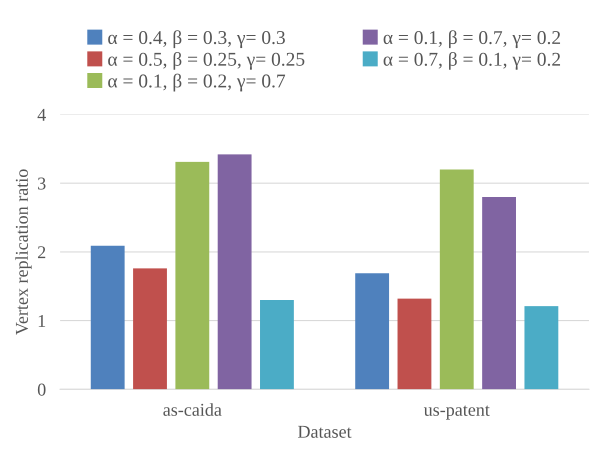  What do you see at coordinates (472, 61) in the screenshot?
I see `legend-label: α = 0.7, β = 0.1, γ= 0.2` at bounding box center [472, 61].